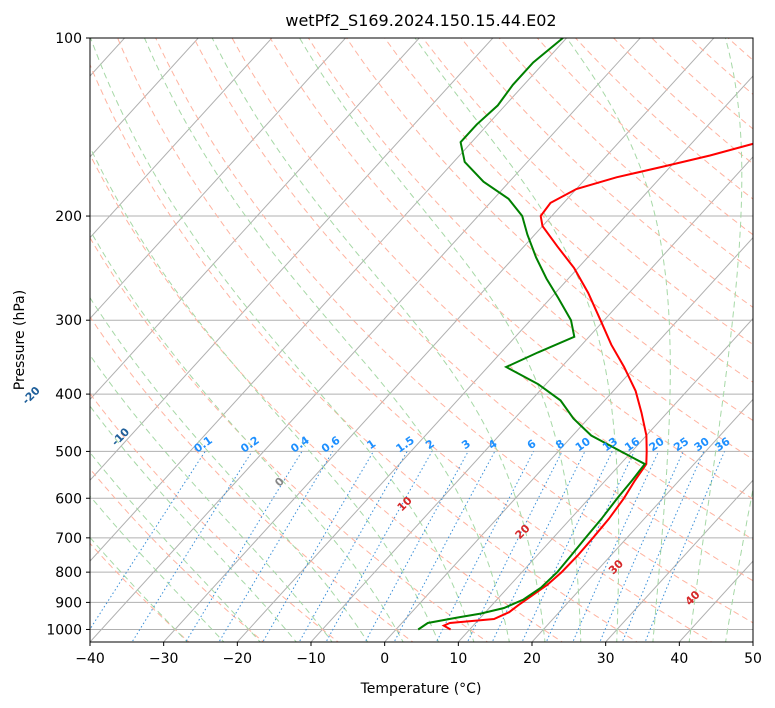 The image size is (775, 708). What do you see at coordinates (238, 659) in the screenshot?
I see `x-tick-label: −20` at bounding box center [238, 659].